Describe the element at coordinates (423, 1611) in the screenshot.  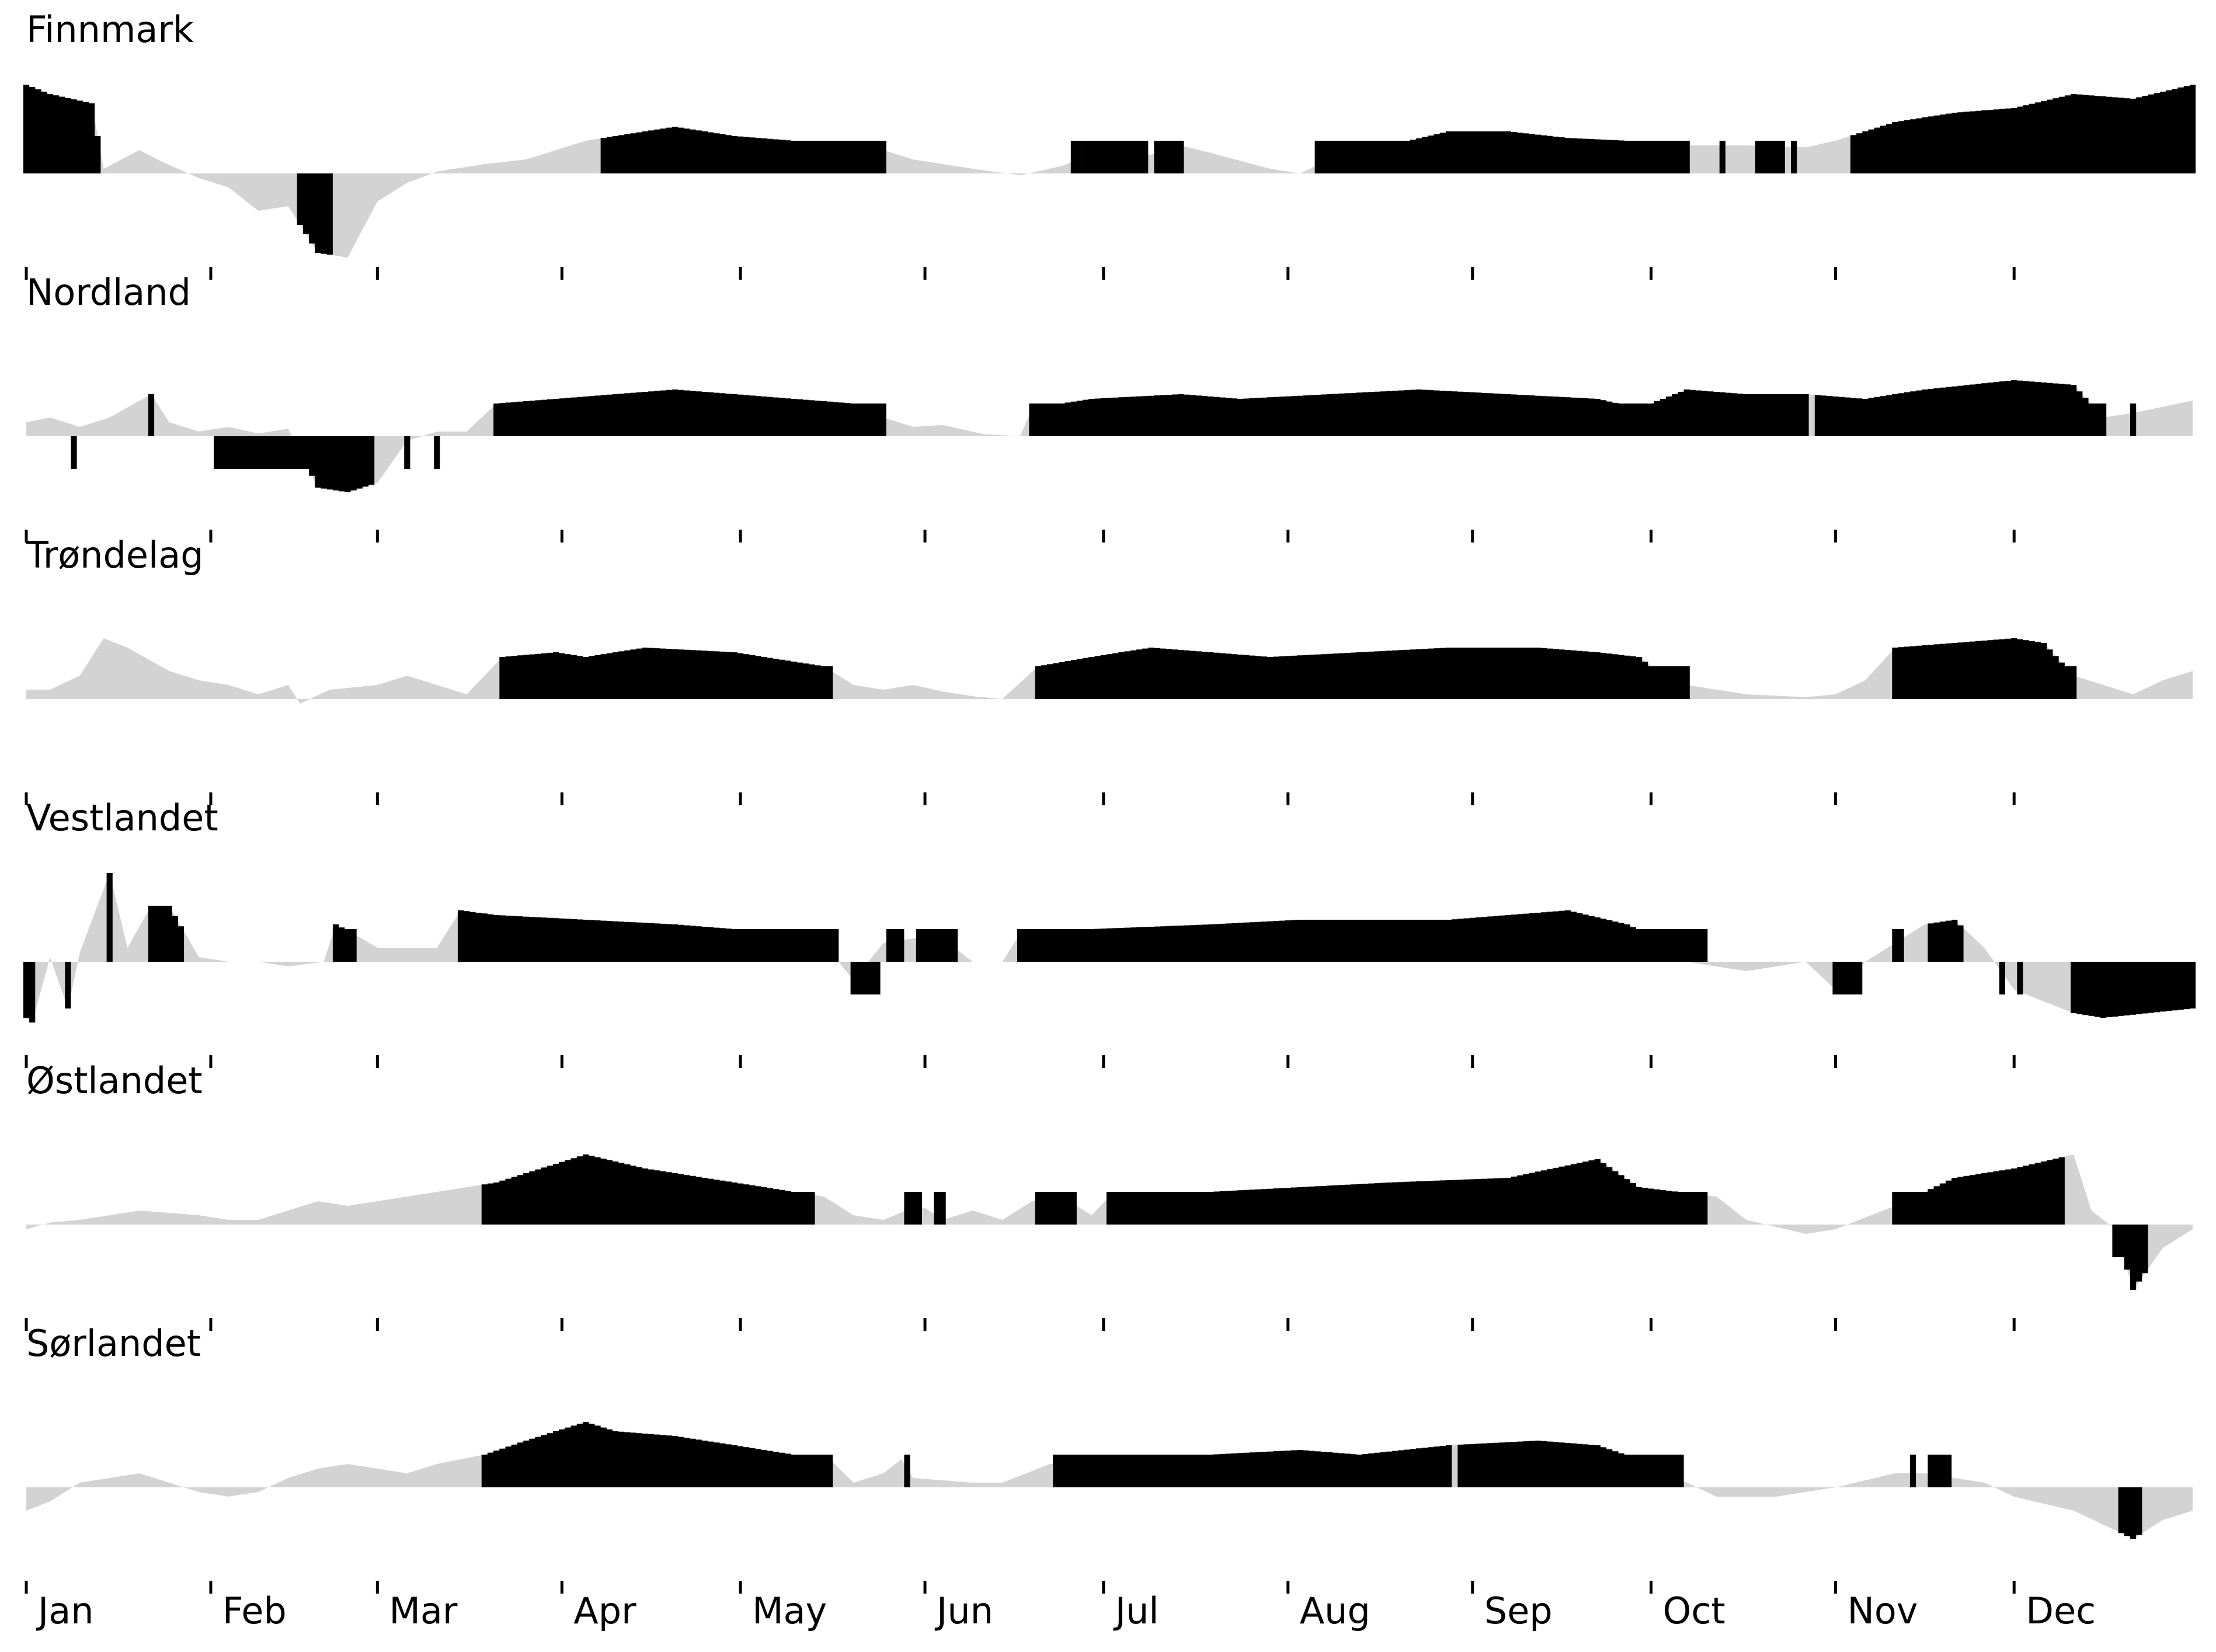
I see `month-label-mar: Mar` at that location.